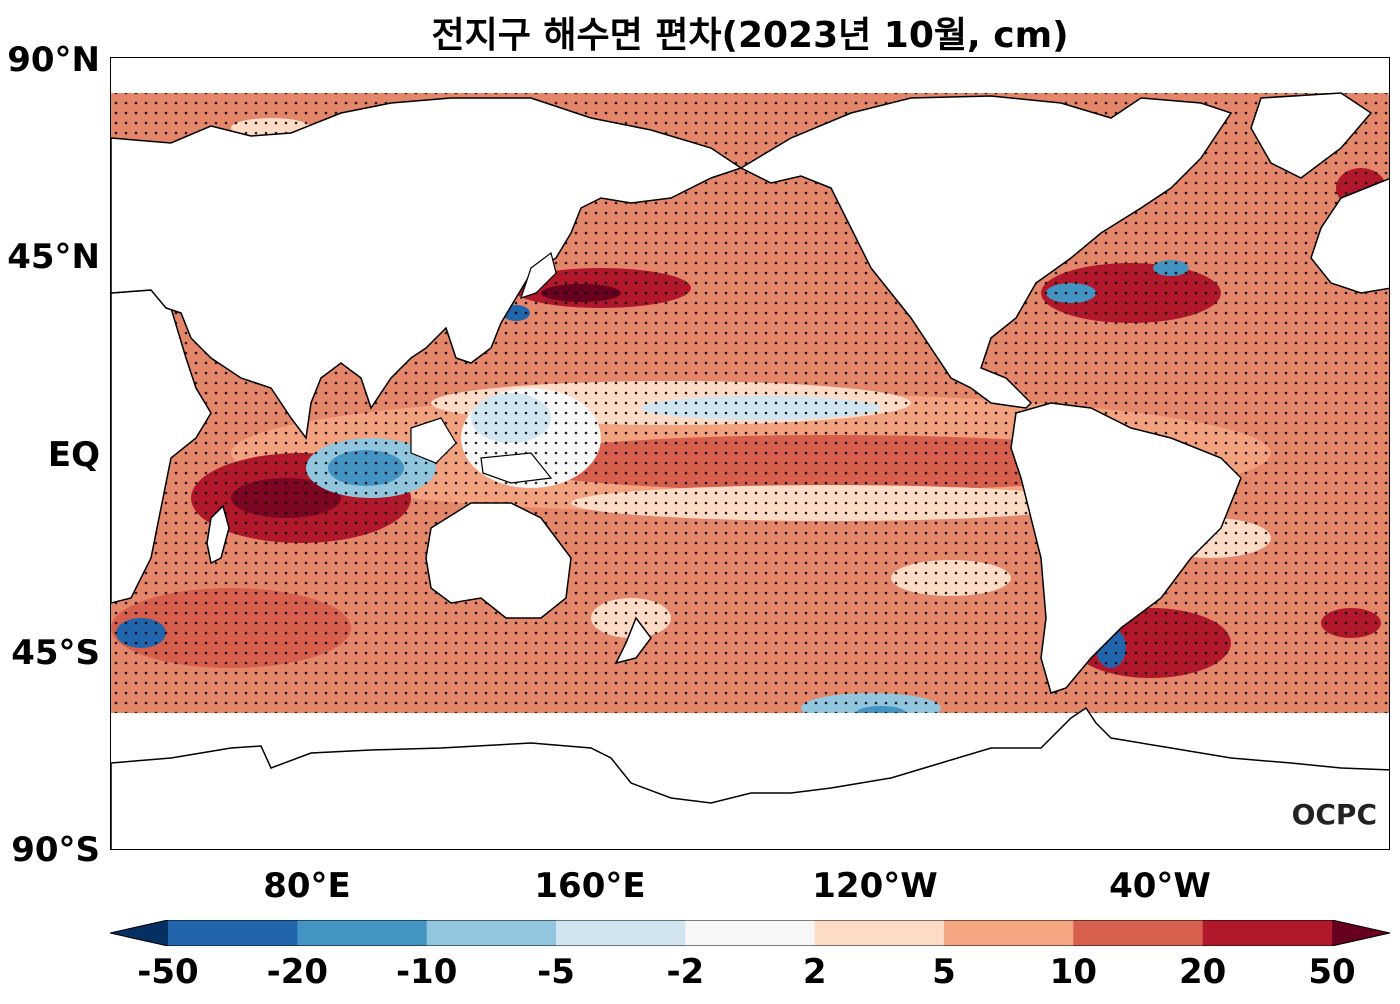 The width and height of the screenshot is (1400, 1004). I want to click on lon-label-80e: 80°E, so click(307, 886).